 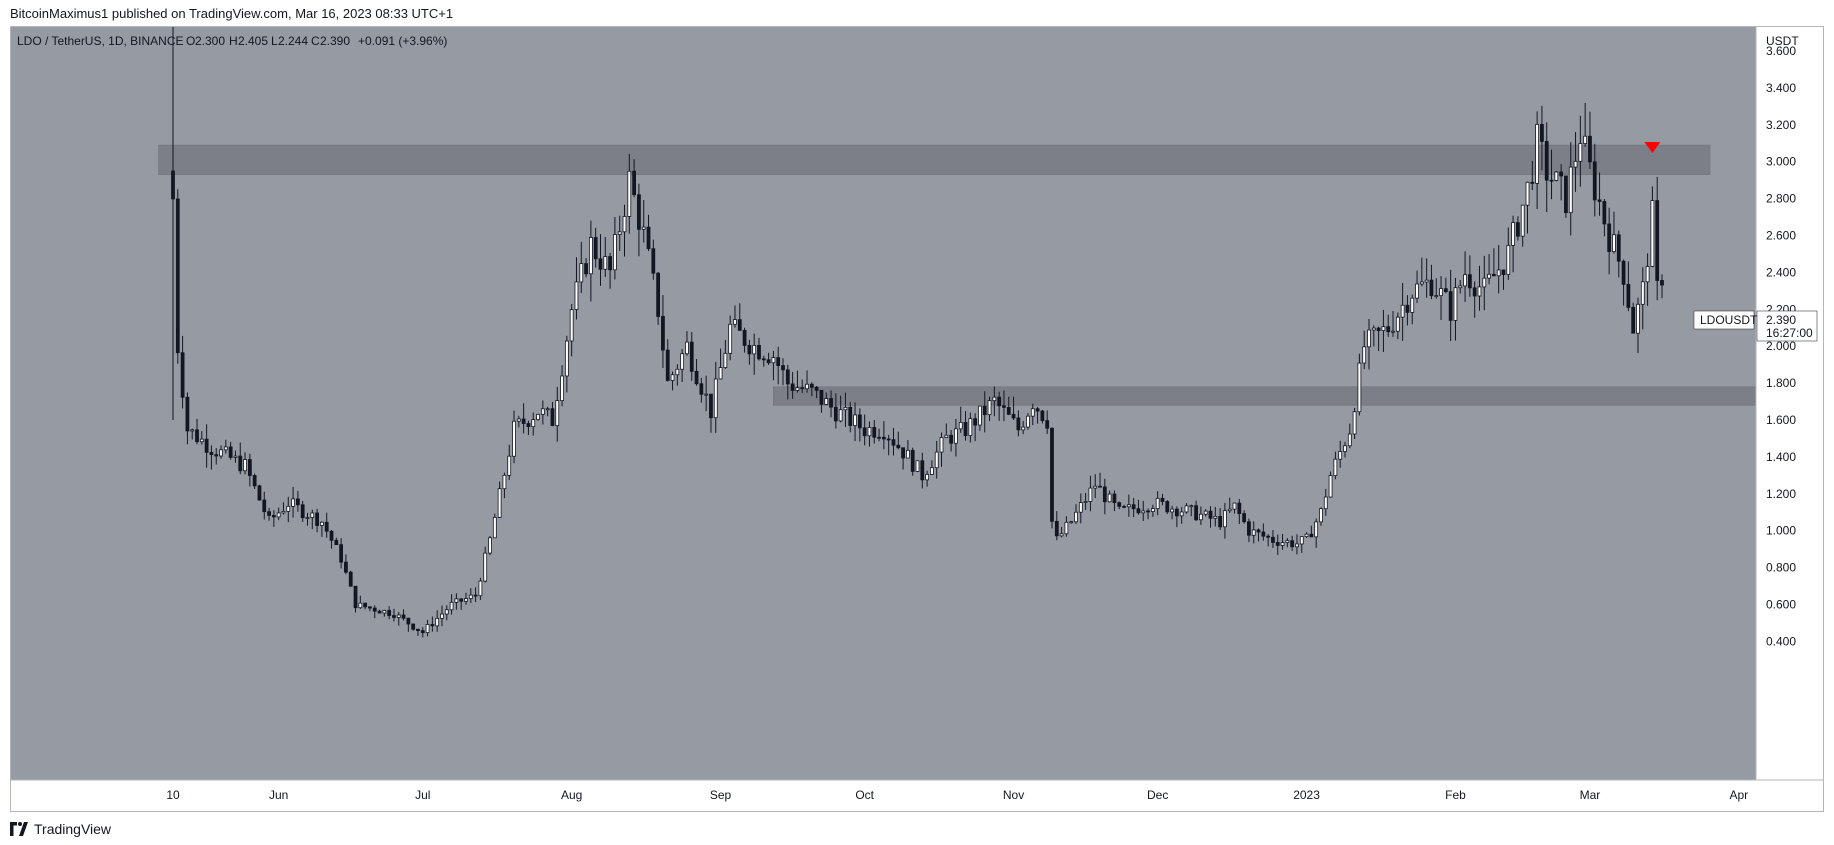 I want to click on y-tick-label: 0.600, so click(x=1781, y=605).